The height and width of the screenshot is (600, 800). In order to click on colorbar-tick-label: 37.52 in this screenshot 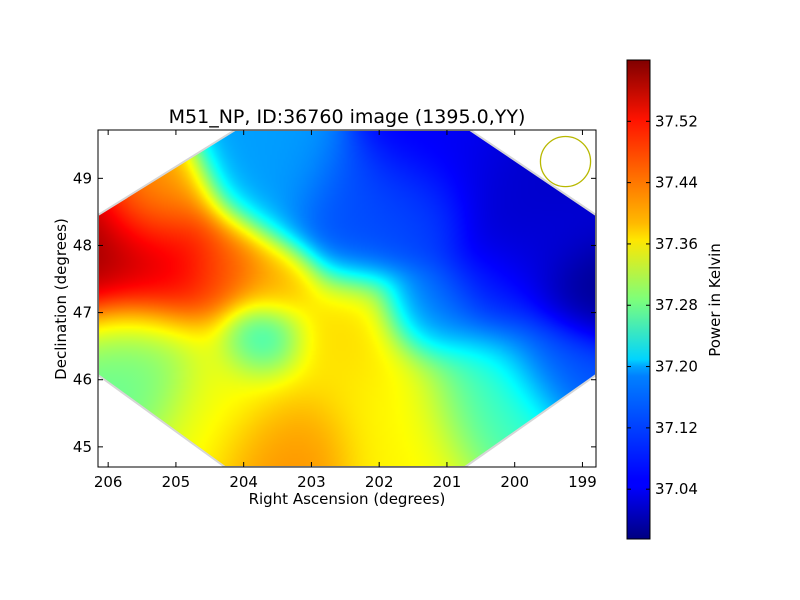, I will do `click(676, 121)`.